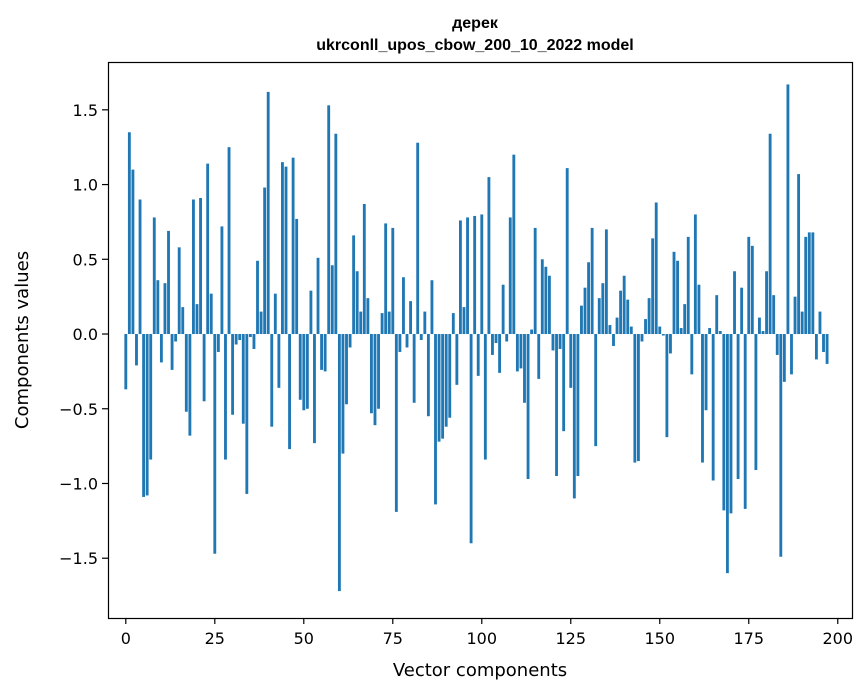 The image size is (867, 696). I want to click on x-tick-label: 50, so click(304, 638).